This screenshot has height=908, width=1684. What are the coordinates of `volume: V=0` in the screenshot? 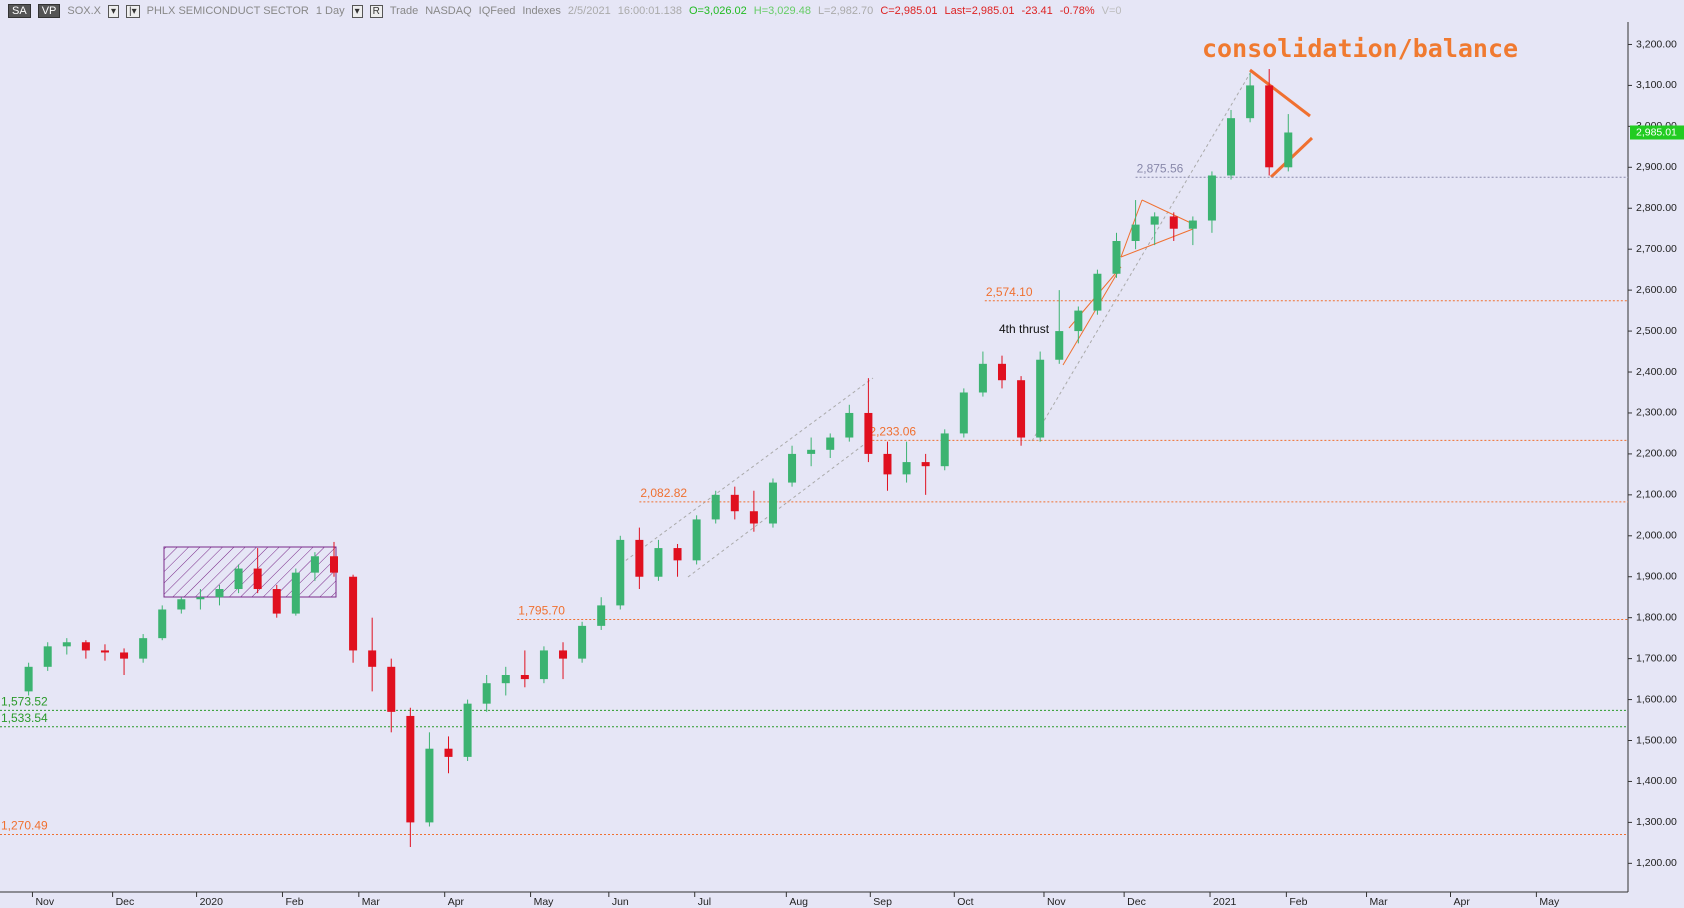 It's located at (1111, 11).